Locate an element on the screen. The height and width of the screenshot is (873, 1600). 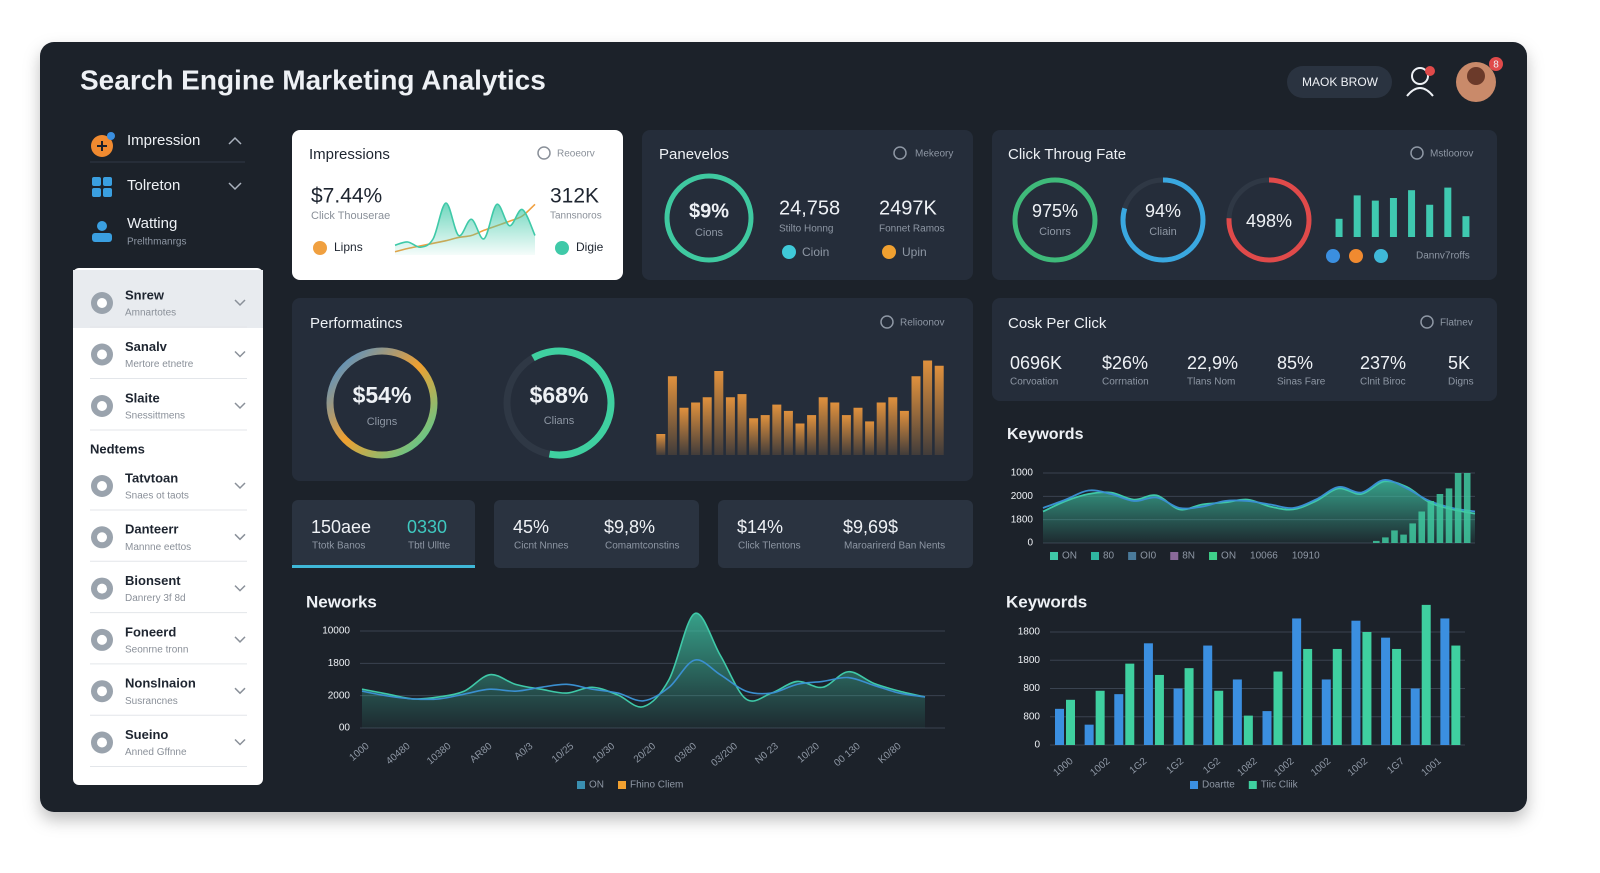
legend-label: ON is located at coordinates (1069, 556).